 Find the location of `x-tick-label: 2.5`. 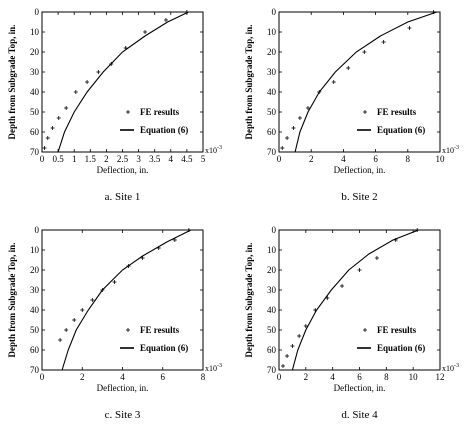

x-tick-label: 2.5 is located at coordinates (123, 159).